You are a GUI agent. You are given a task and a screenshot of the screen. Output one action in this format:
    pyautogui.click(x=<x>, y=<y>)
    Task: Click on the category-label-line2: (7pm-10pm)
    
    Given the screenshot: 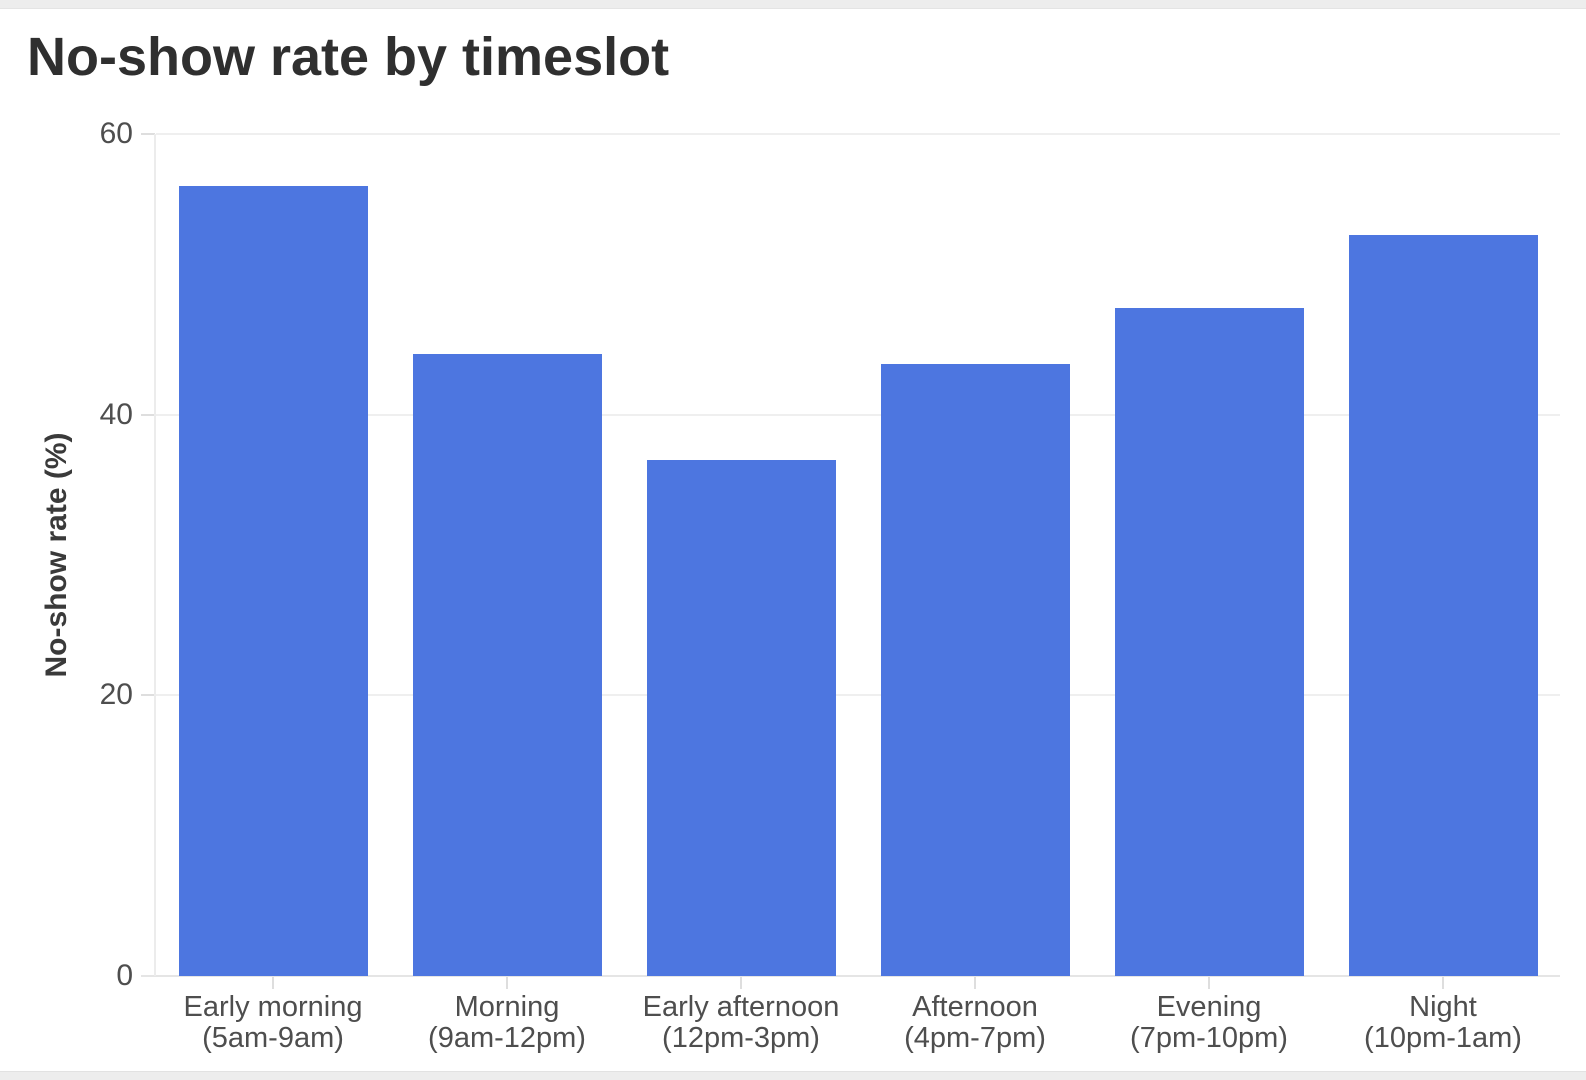 What is the action you would take?
    pyautogui.click(x=1209, y=1038)
    